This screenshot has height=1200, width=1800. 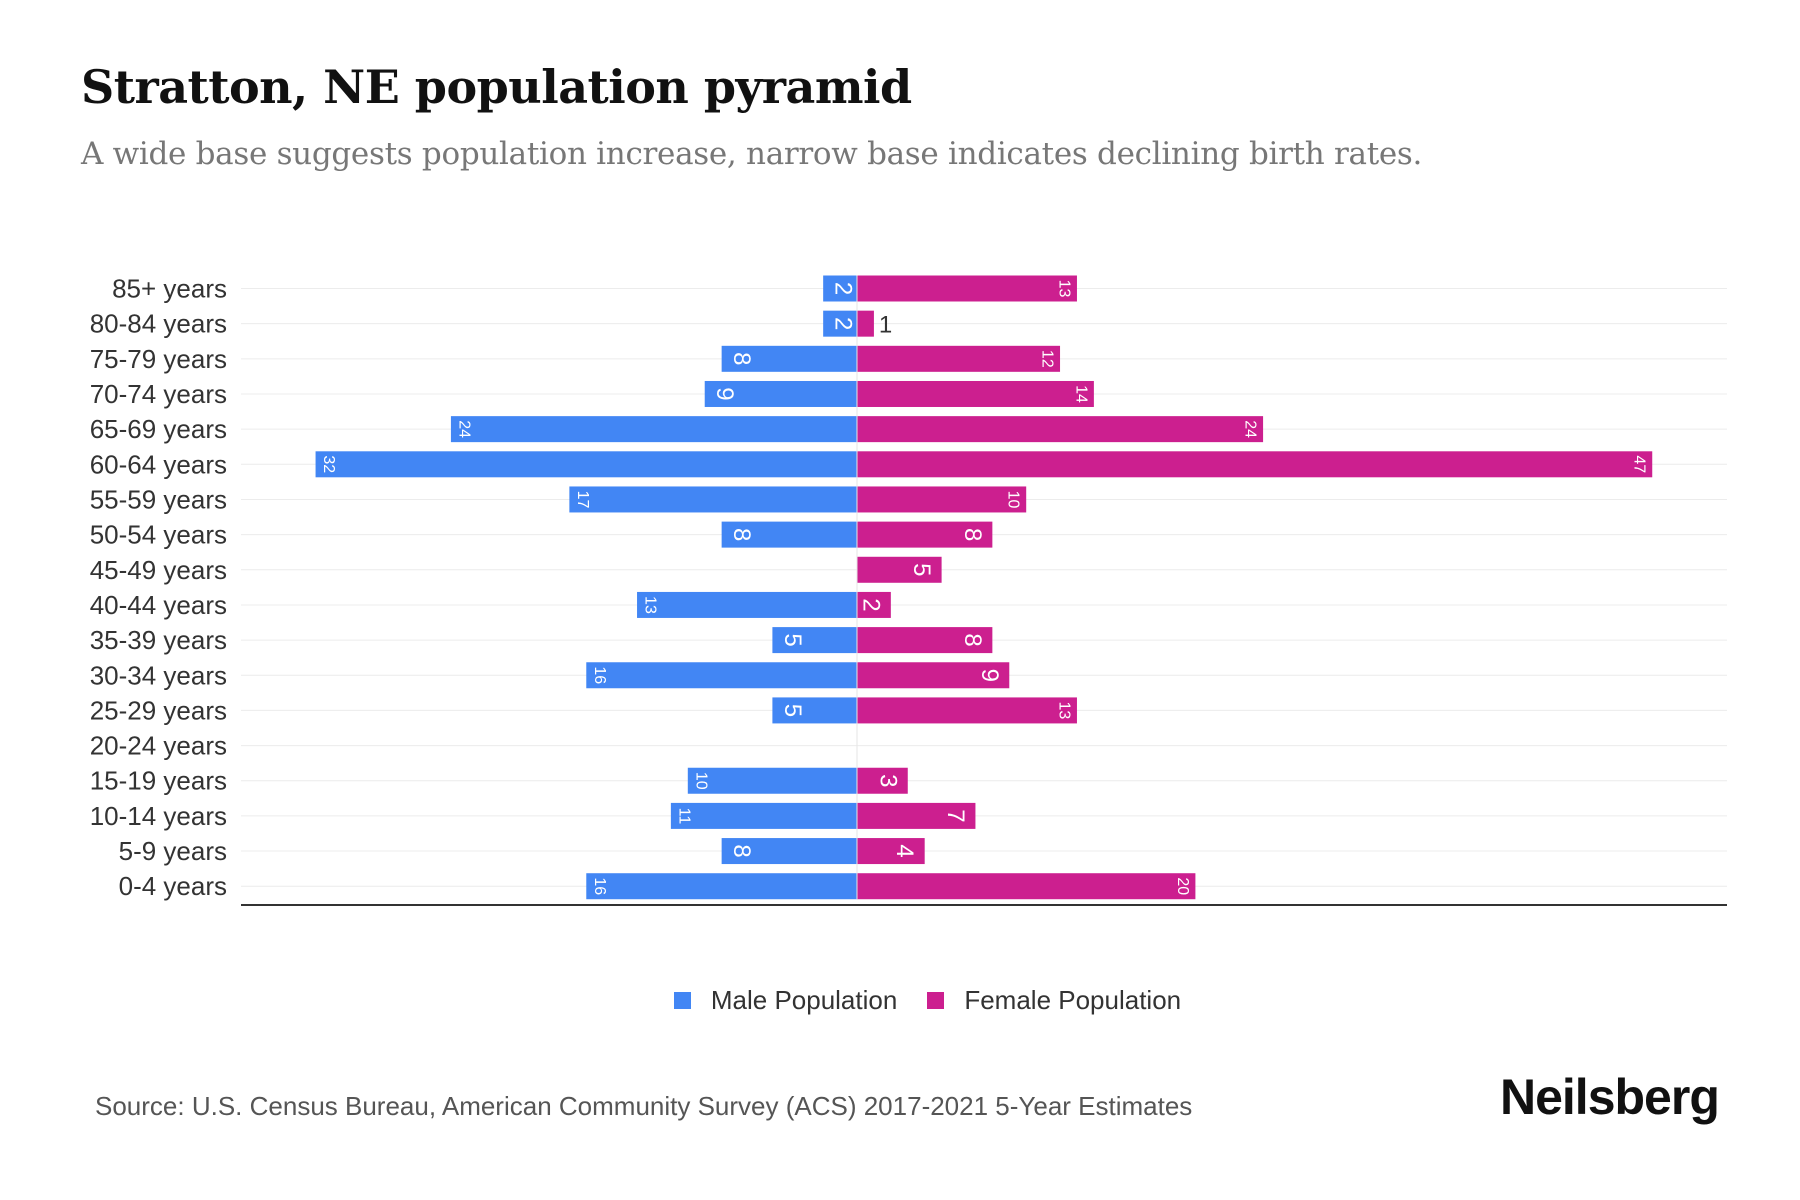 What do you see at coordinates (900, 1000) in the screenshot?
I see `legend: Male Population Female Population` at bounding box center [900, 1000].